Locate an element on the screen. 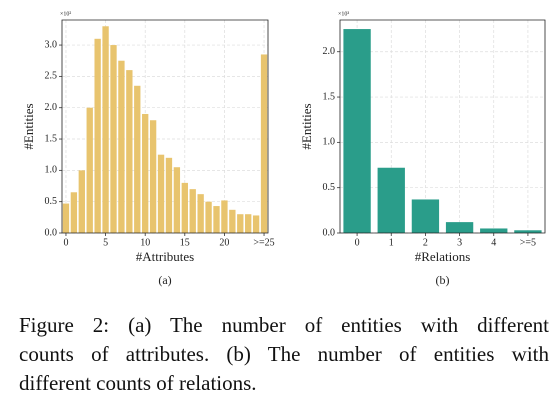 The image size is (555, 417). x-tick-label: >=25 is located at coordinates (263, 242).